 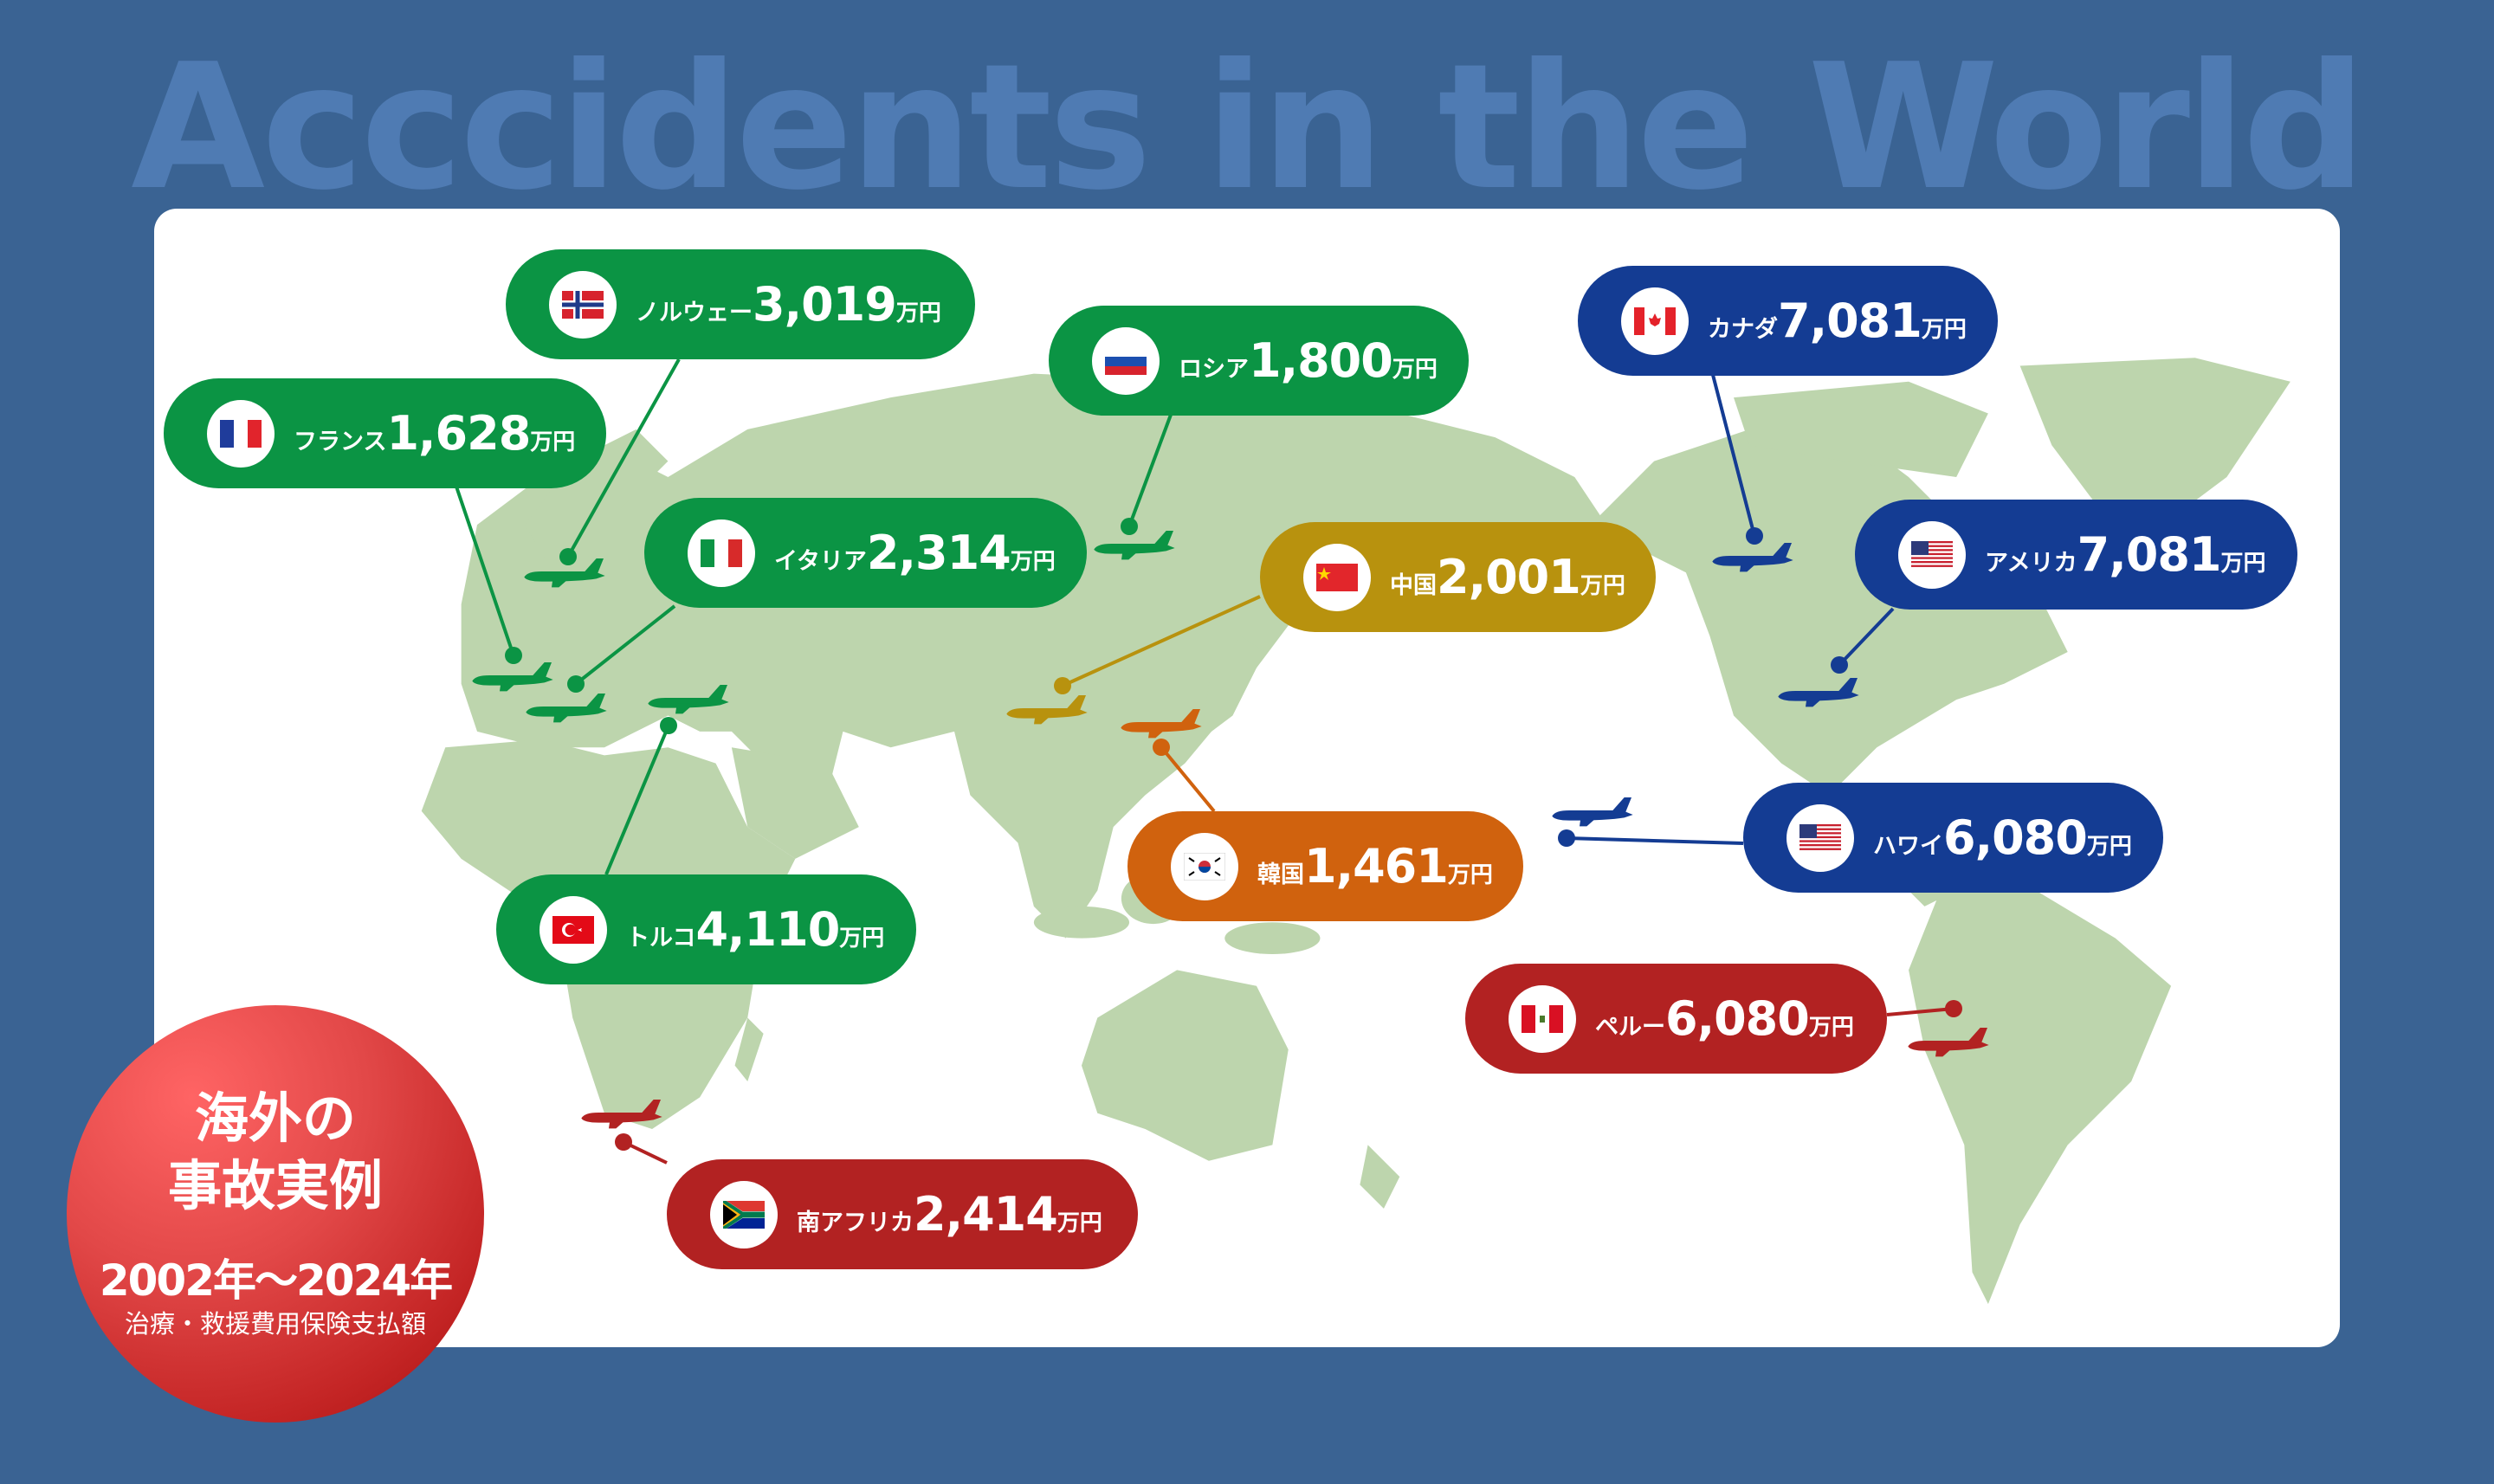 What do you see at coordinates (1129, 526) in the screenshot?
I see `dot-russia` at bounding box center [1129, 526].